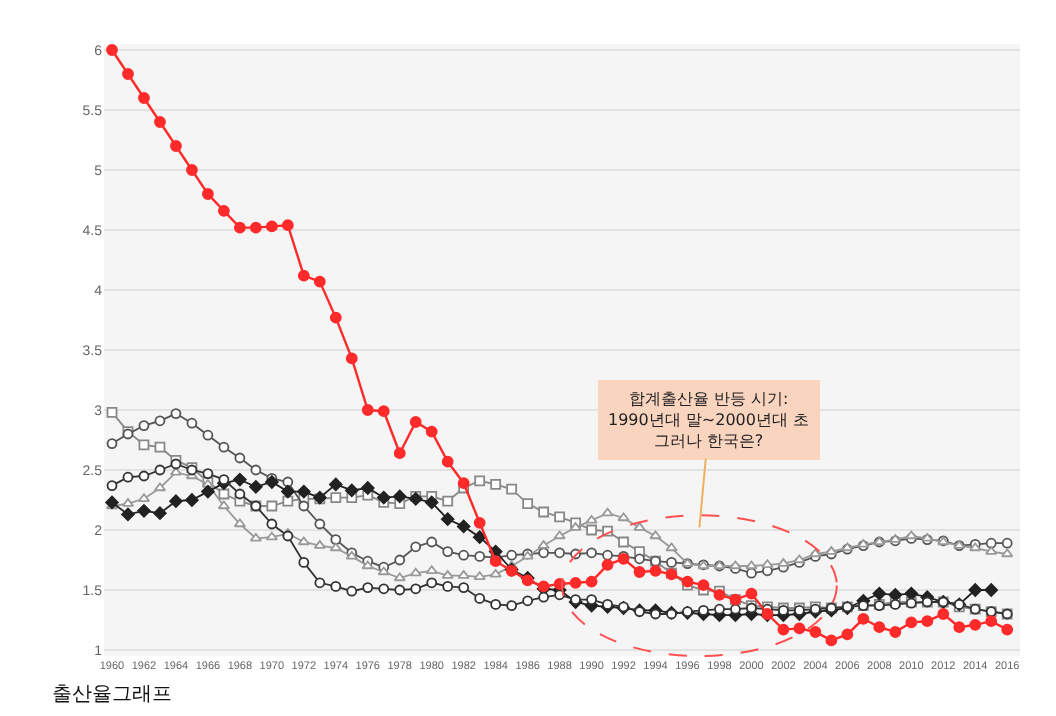  I want to click on text: 출산율그래프, so click(112, 695).